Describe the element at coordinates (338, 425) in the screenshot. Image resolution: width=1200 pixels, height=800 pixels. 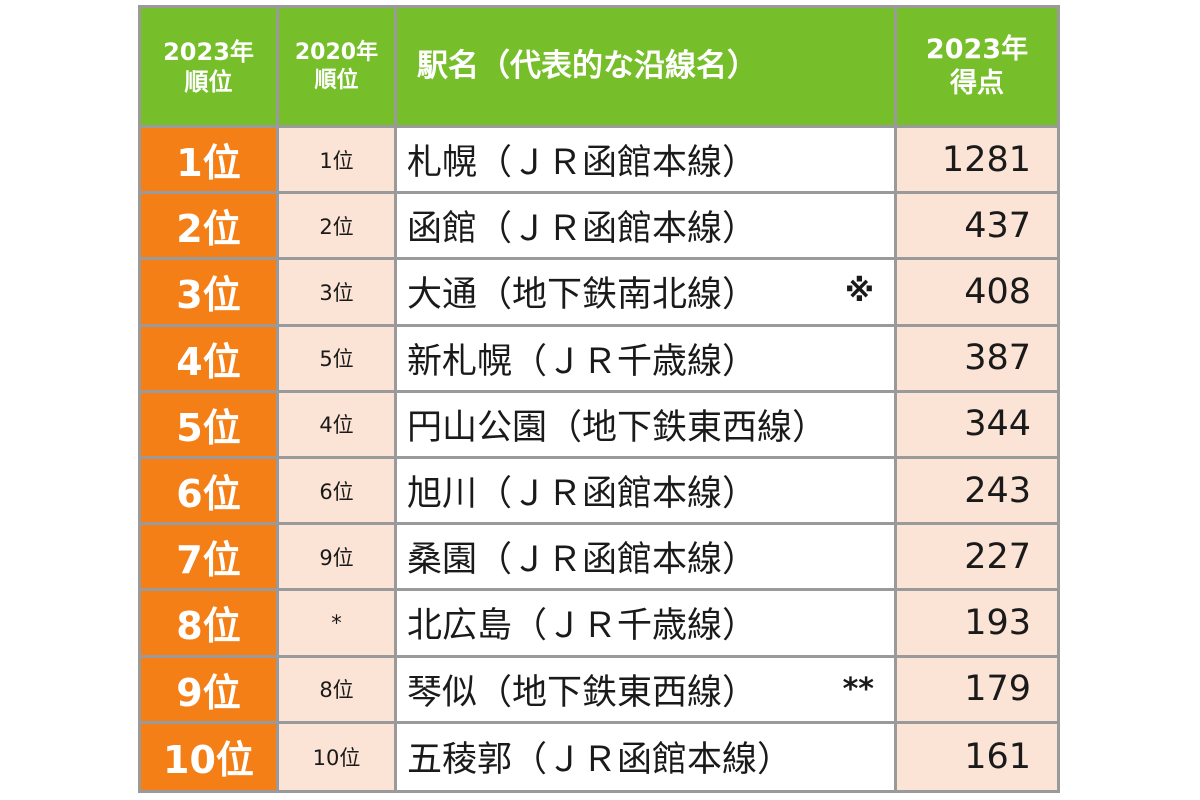
I see `rank-2020-cell: 4位` at that location.